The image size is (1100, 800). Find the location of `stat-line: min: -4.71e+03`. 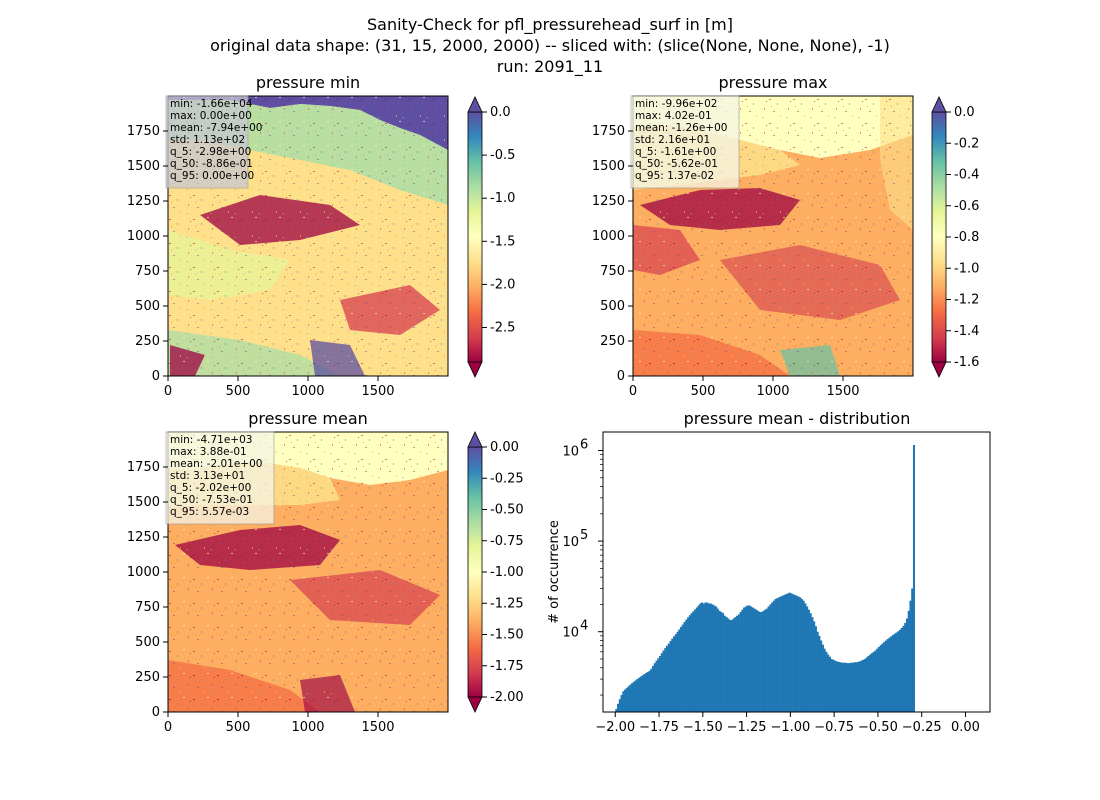

stat-line: min: -4.71e+03 is located at coordinates (211, 440).